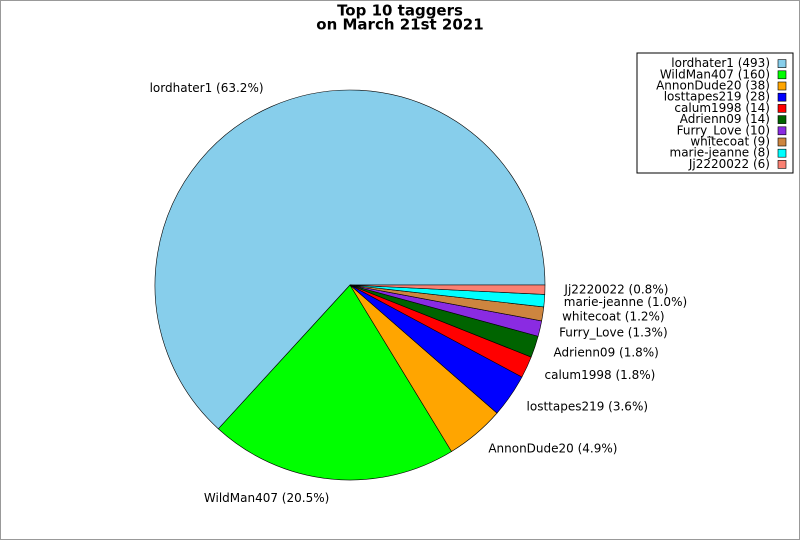  I want to click on slice-label: losttapes219 (3.6%), so click(588, 406).